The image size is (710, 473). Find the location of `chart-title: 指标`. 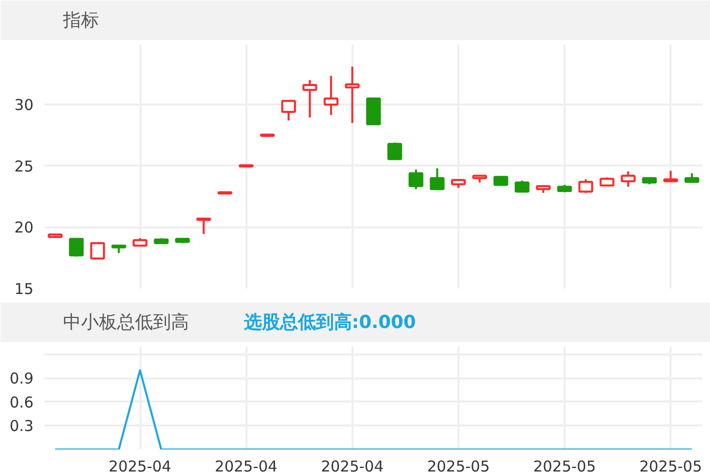

chart-title: 指标 is located at coordinates (81, 20).